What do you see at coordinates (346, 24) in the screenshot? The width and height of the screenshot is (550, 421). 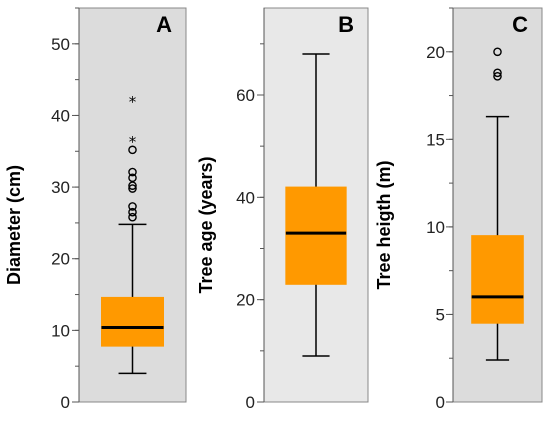 I see `panel-letter: B` at bounding box center [346, 24].